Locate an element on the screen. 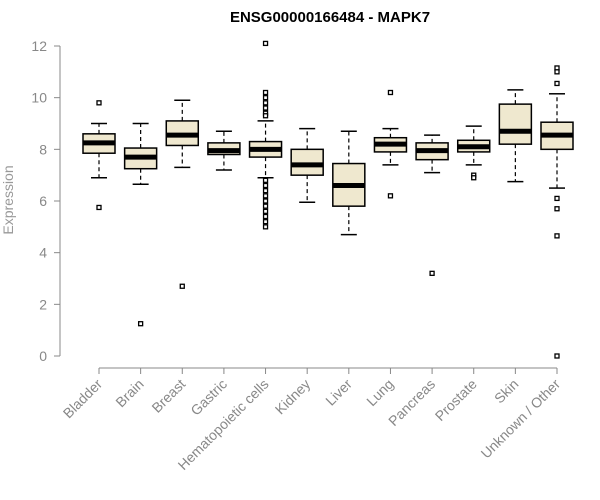  y-tick-label: 12 is located at coordinates (39, 46).